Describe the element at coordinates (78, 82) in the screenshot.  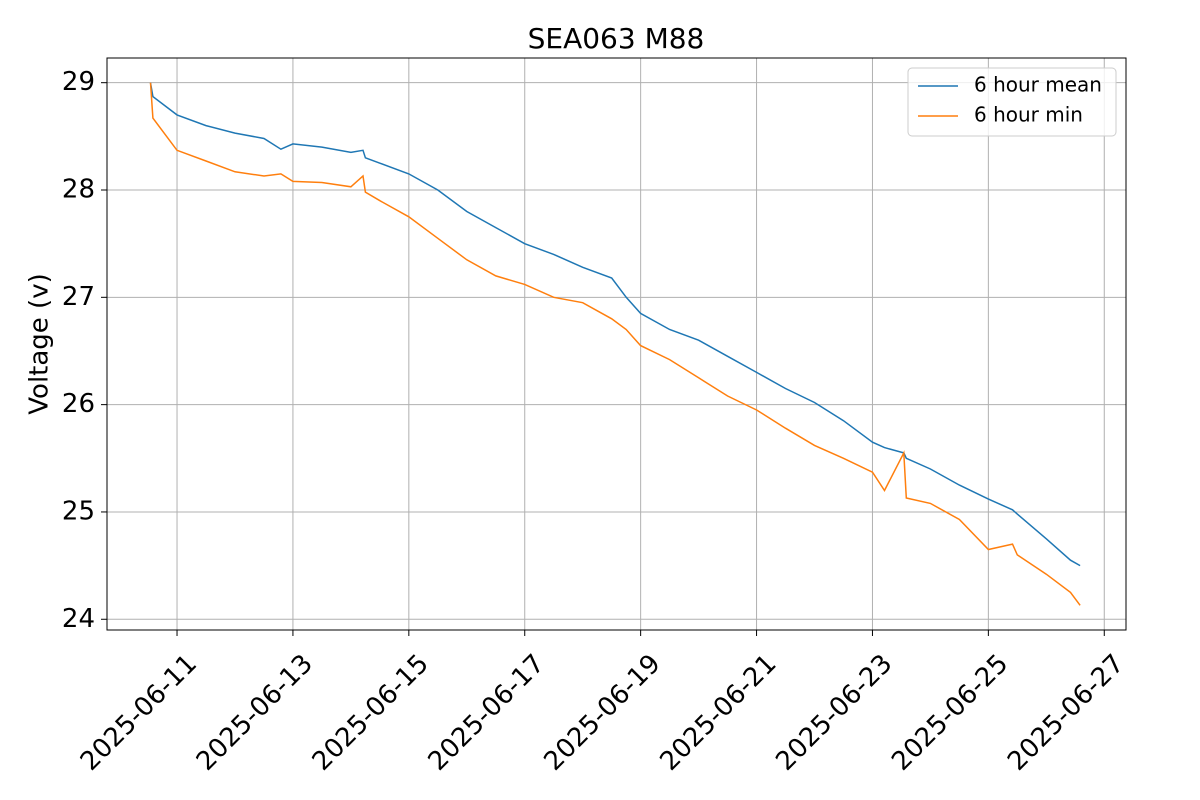
I see `y-tick-label: 29` at that location.